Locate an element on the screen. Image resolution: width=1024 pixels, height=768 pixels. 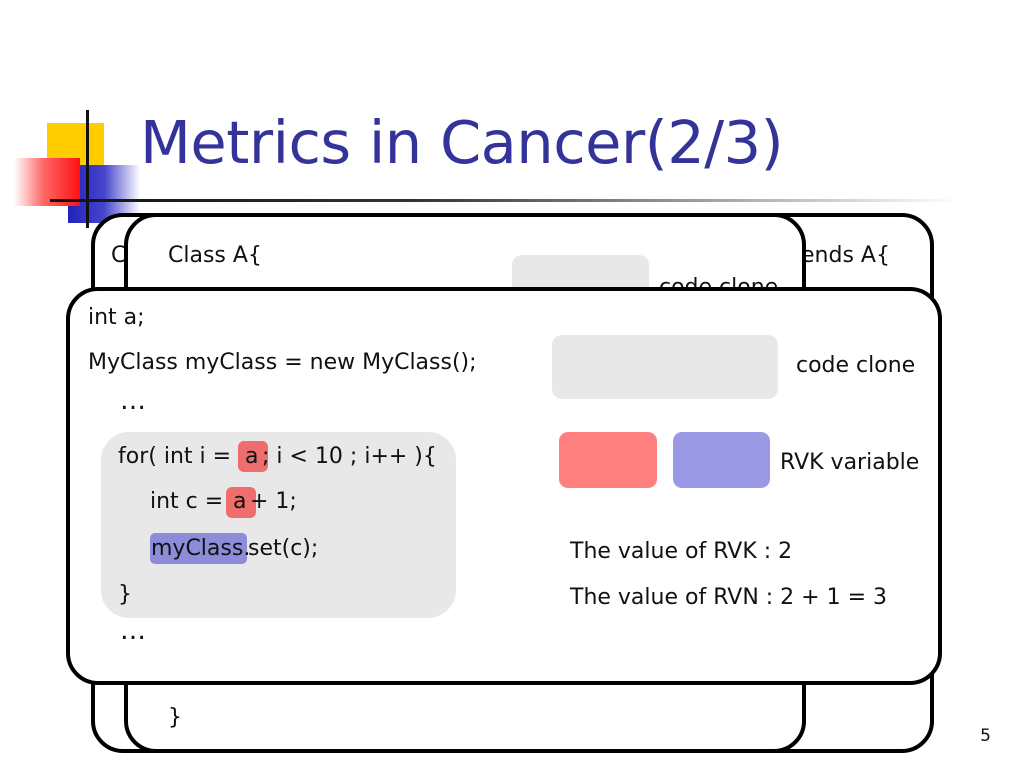
legend-code-clone-label: code clone is located at coordinates (856, 365).